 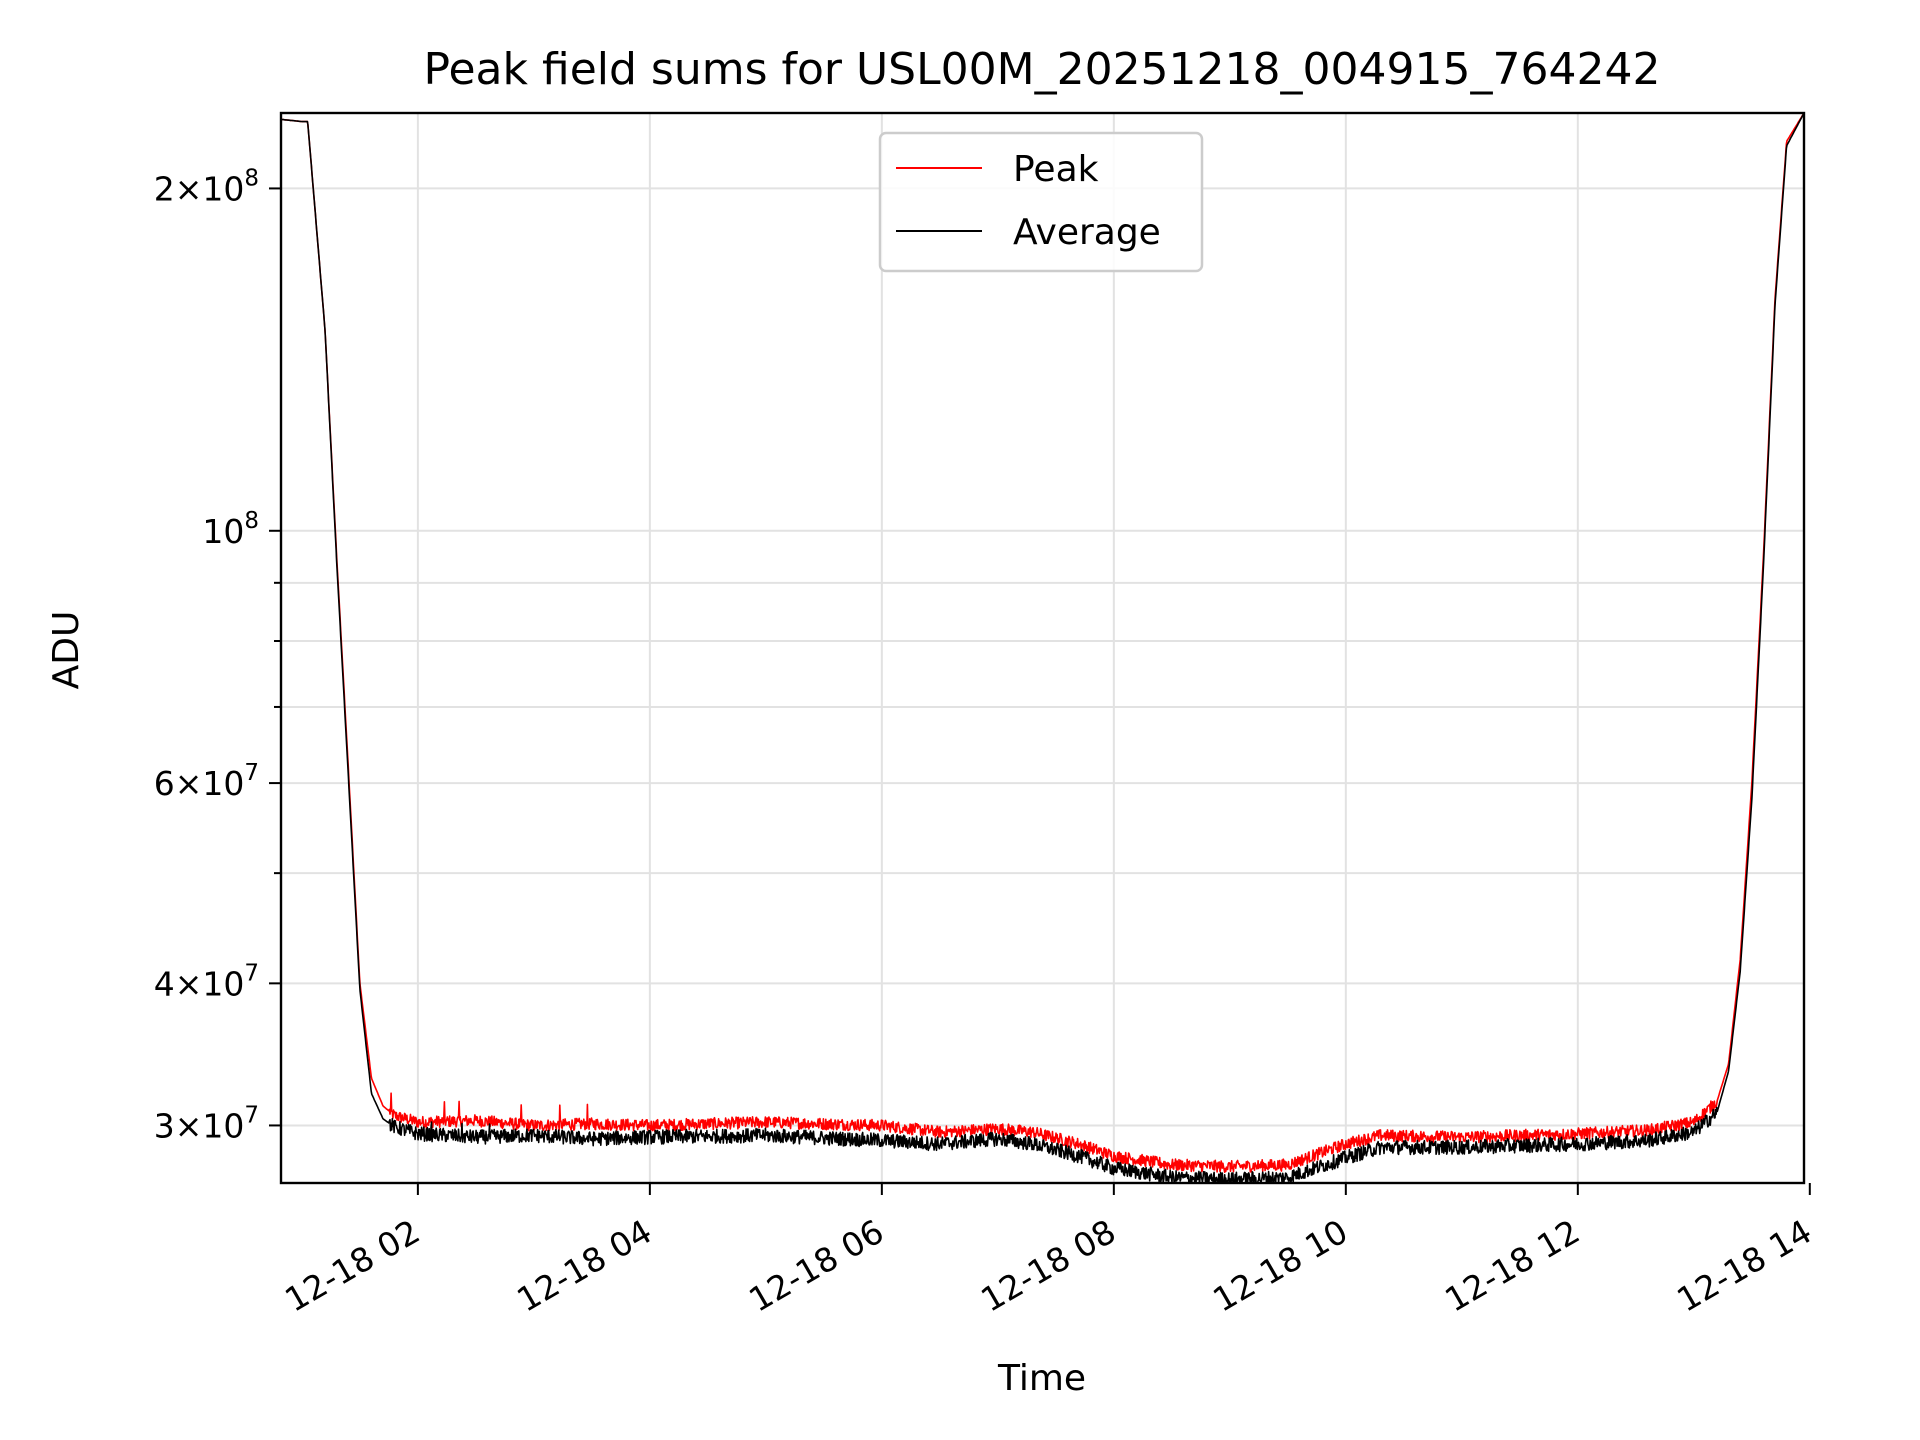 What do you see at coordinates (206, 981) in the screenshot?
I see `y-tick-label: 4×107` at bounding box center [206, 981].